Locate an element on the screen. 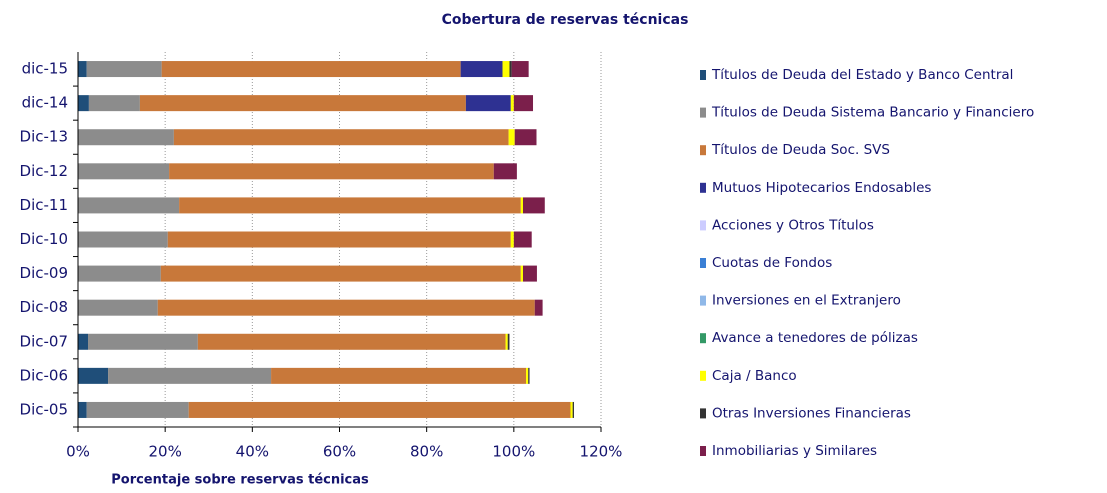 The width and height of the screenshot is (1107, 493). y-tick-label: Dic-11 is located at coordinates (44, 205).